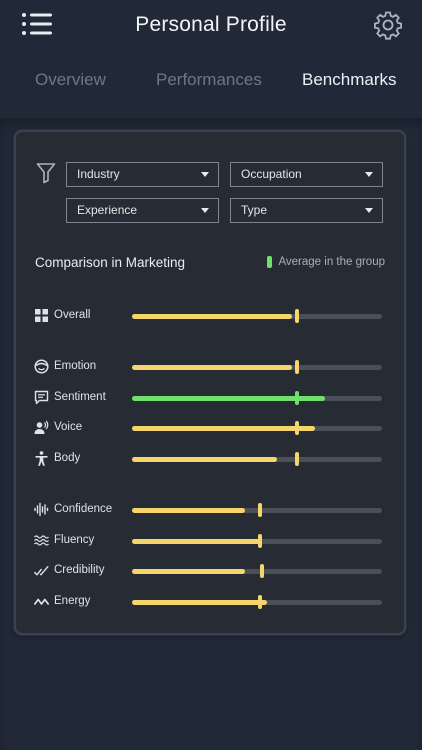  I want to click on funnel-filter-icon, so click(46, 173).